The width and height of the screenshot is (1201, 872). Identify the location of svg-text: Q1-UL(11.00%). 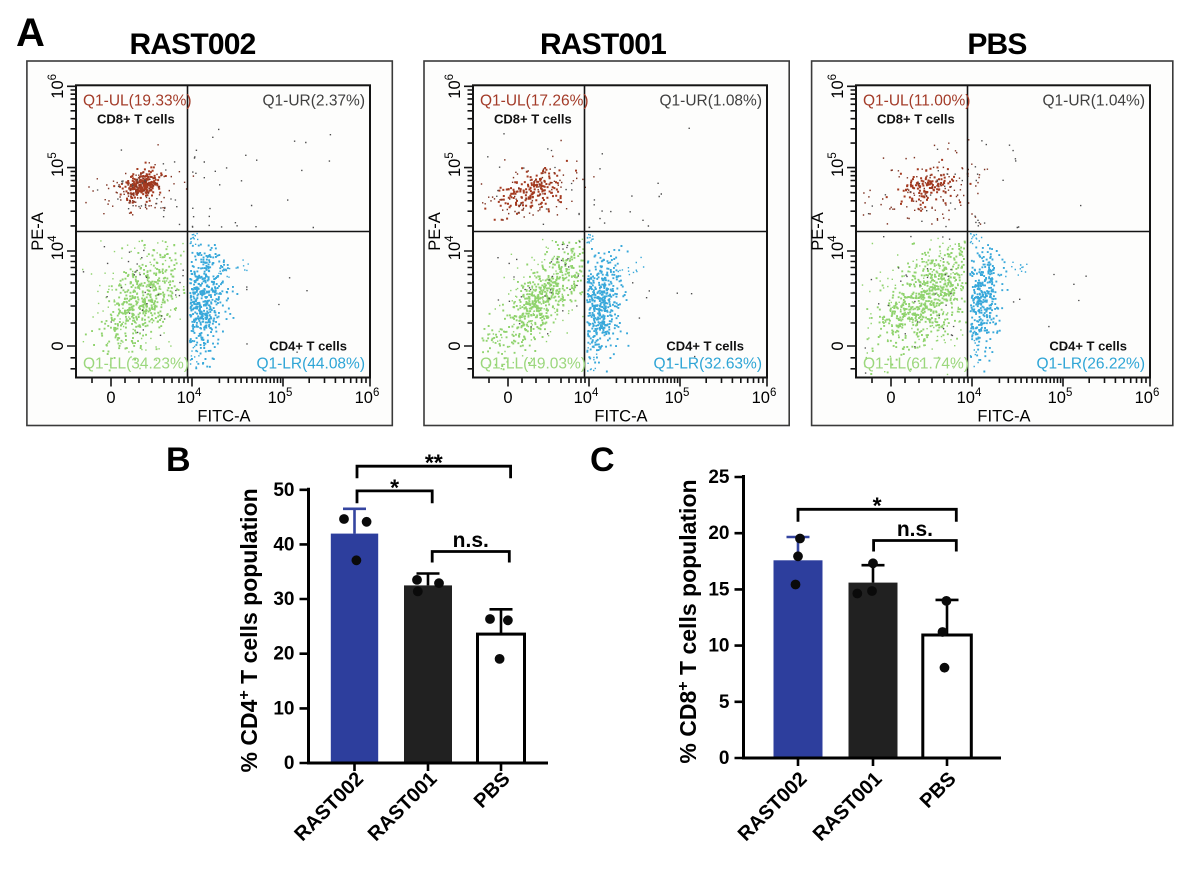
(916, 100).